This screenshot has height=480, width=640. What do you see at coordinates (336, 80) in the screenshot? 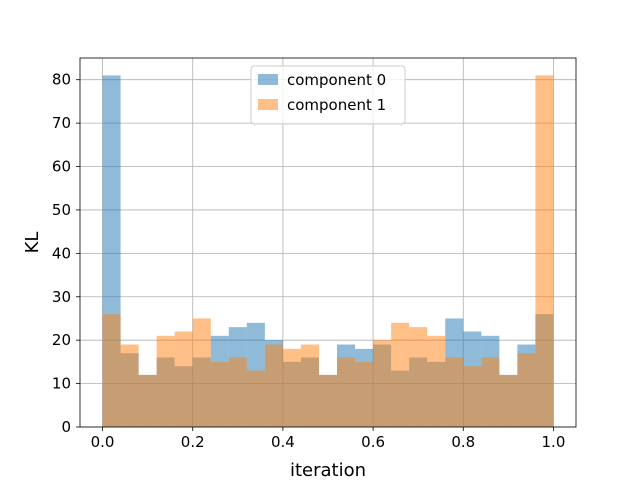
I see `legend-label-component-0: component 0` at bounding box center [336, 80].